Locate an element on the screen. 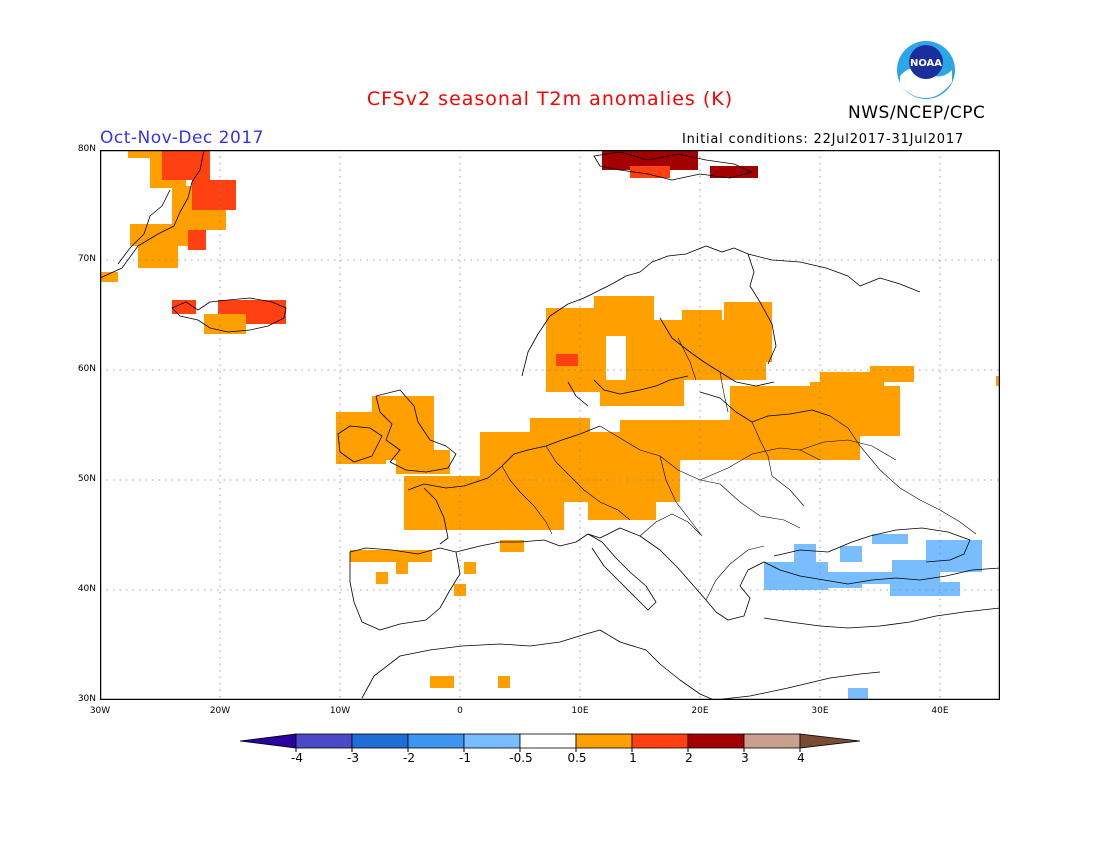 Image resolution: width=1100 pixels, height=850 pixels. colorbar-label: 3 is located at coordinates (745, 758).